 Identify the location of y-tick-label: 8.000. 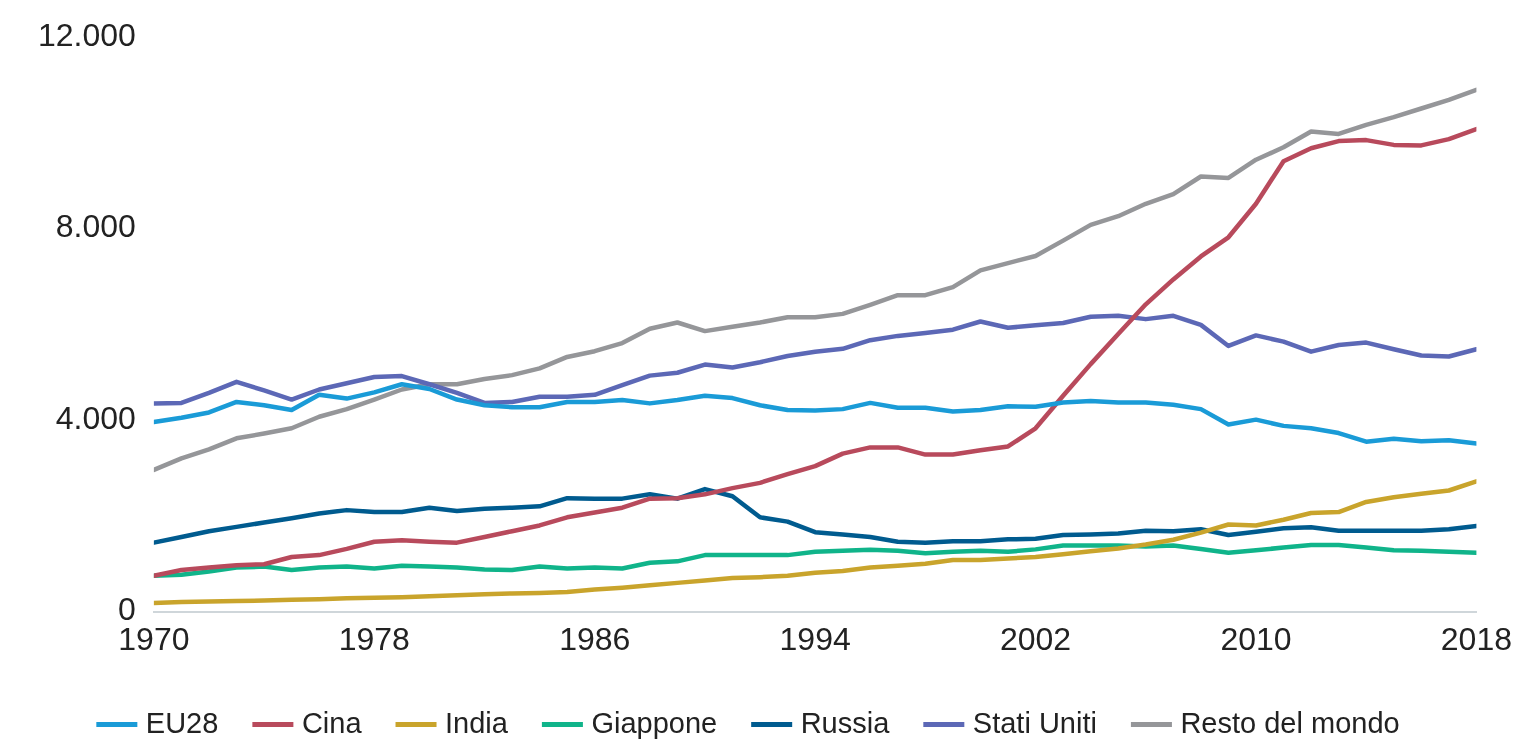
(95, 226).